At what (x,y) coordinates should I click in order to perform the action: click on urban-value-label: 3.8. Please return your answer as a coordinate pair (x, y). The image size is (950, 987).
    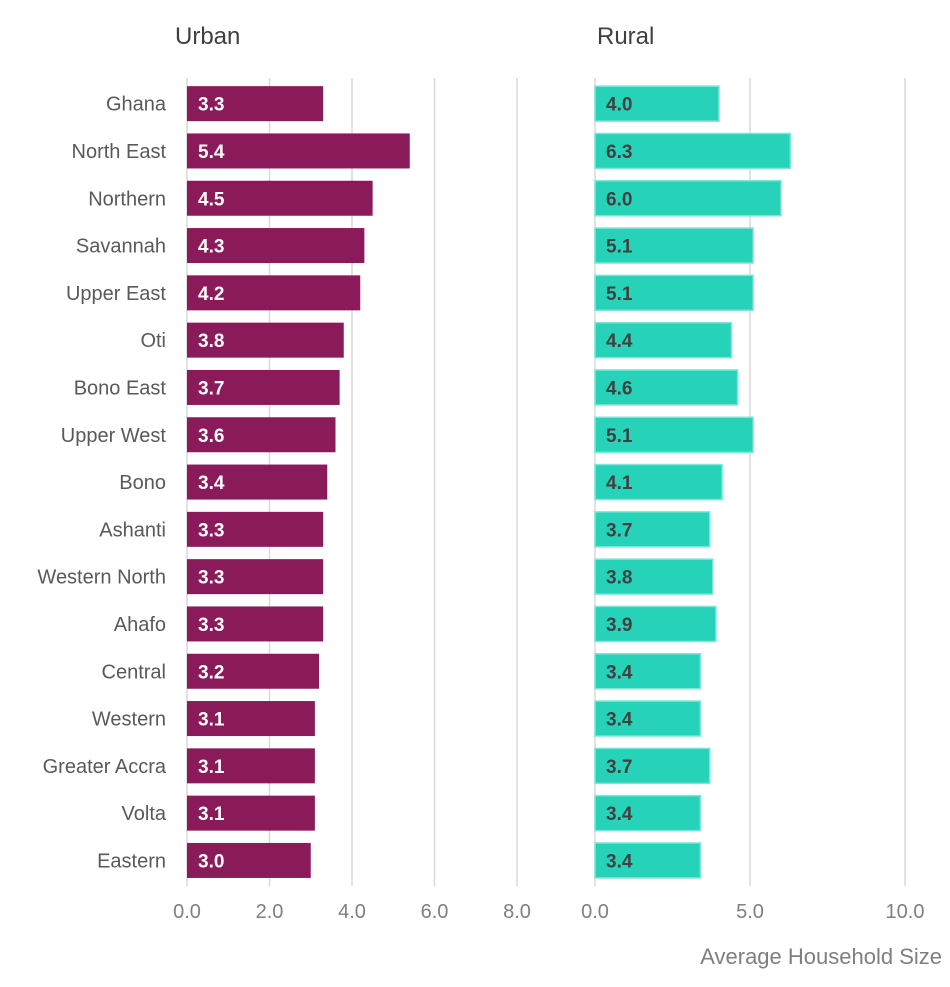
    Looking at the image, I should click on (211, 341).